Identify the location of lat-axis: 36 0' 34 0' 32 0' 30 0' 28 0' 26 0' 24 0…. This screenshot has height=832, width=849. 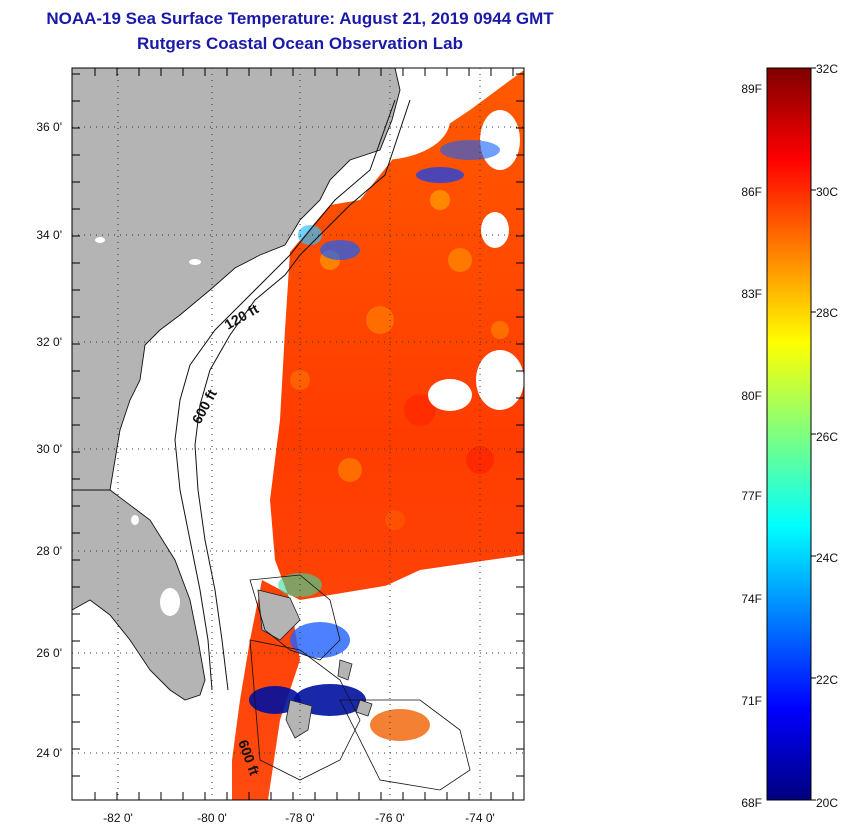
(49, 440).